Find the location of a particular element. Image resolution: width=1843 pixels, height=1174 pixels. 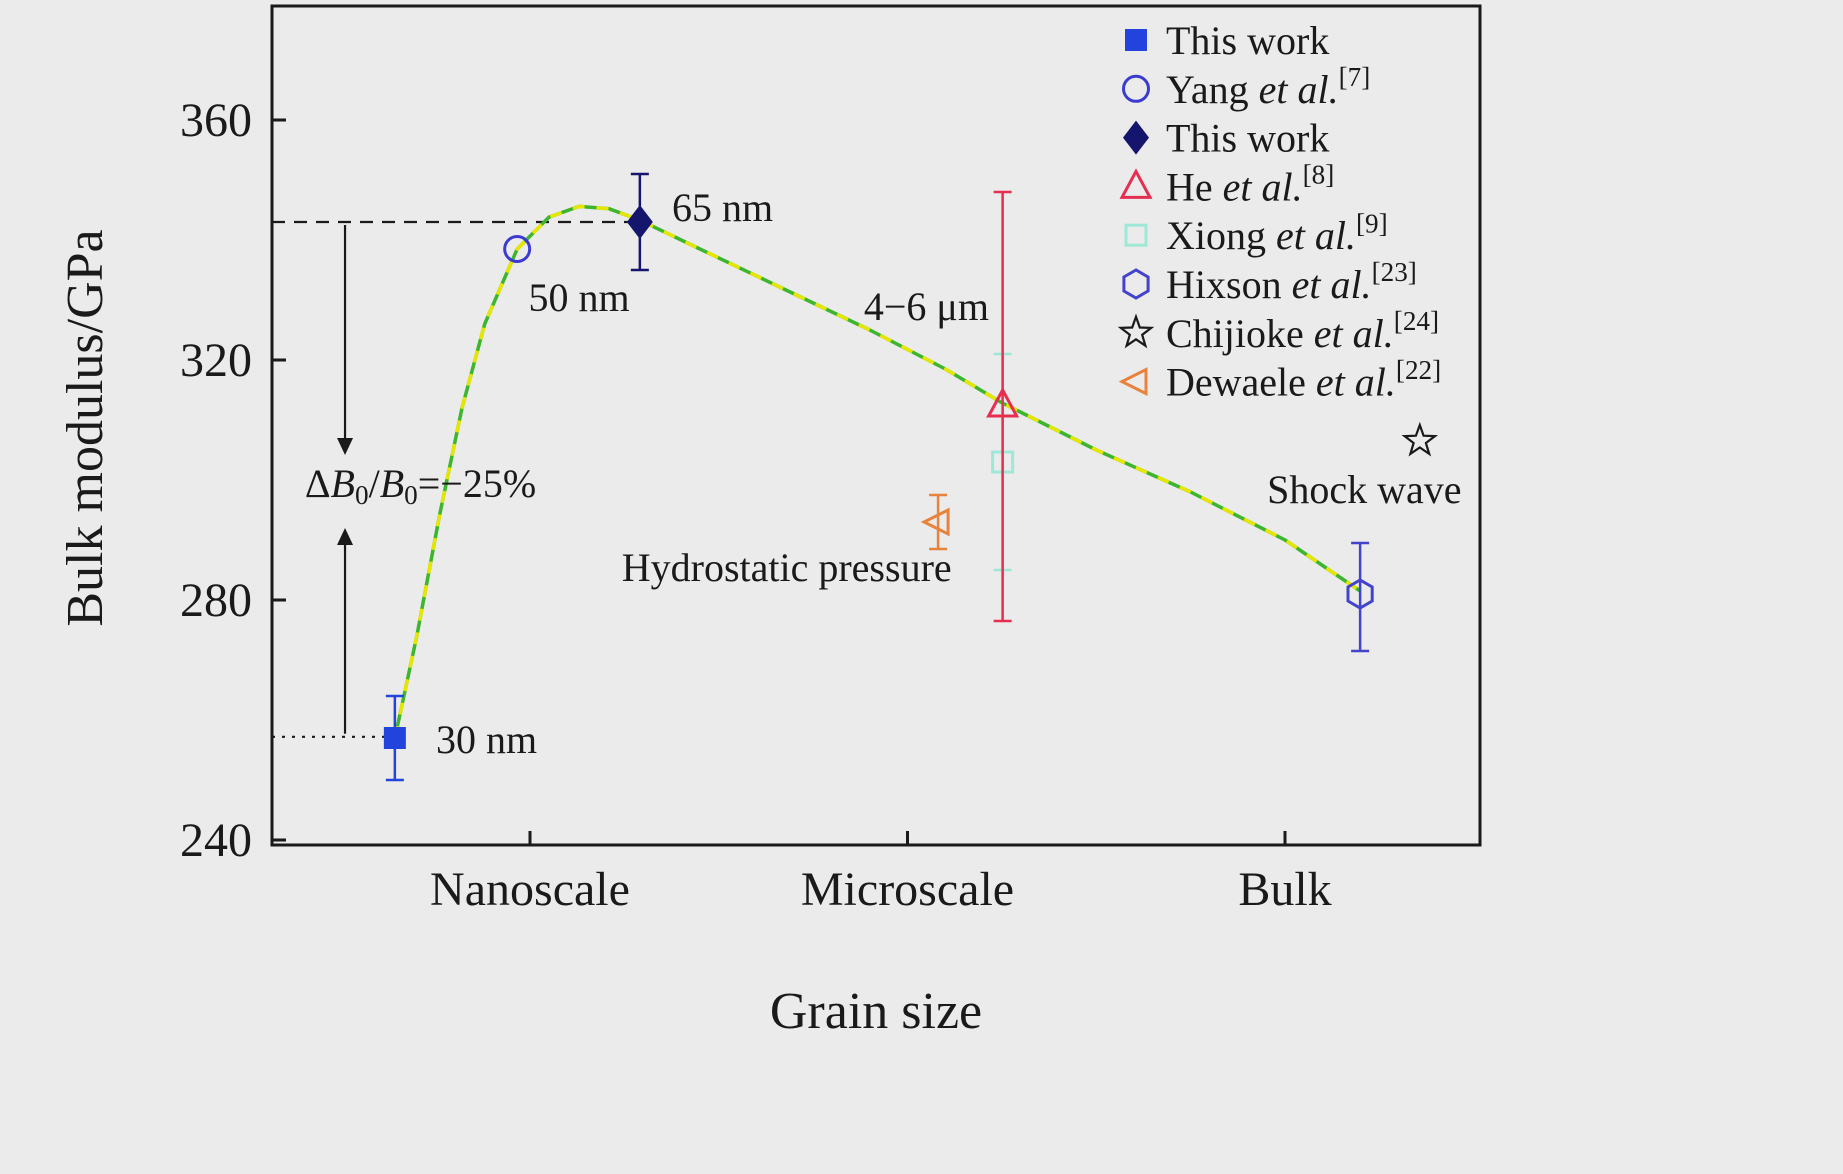

data-point-hixson is located at coordinates (1360, 594).